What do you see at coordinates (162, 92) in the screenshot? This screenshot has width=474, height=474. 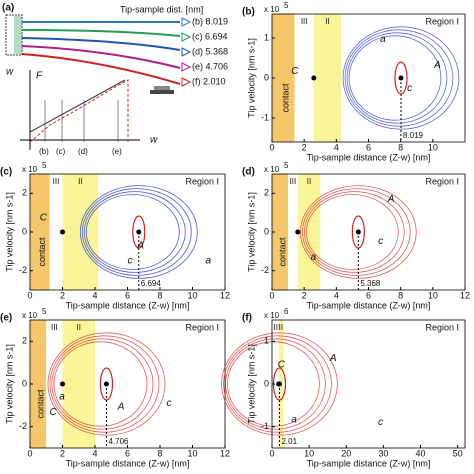 I see `sample` at bounding box center [162, 92].